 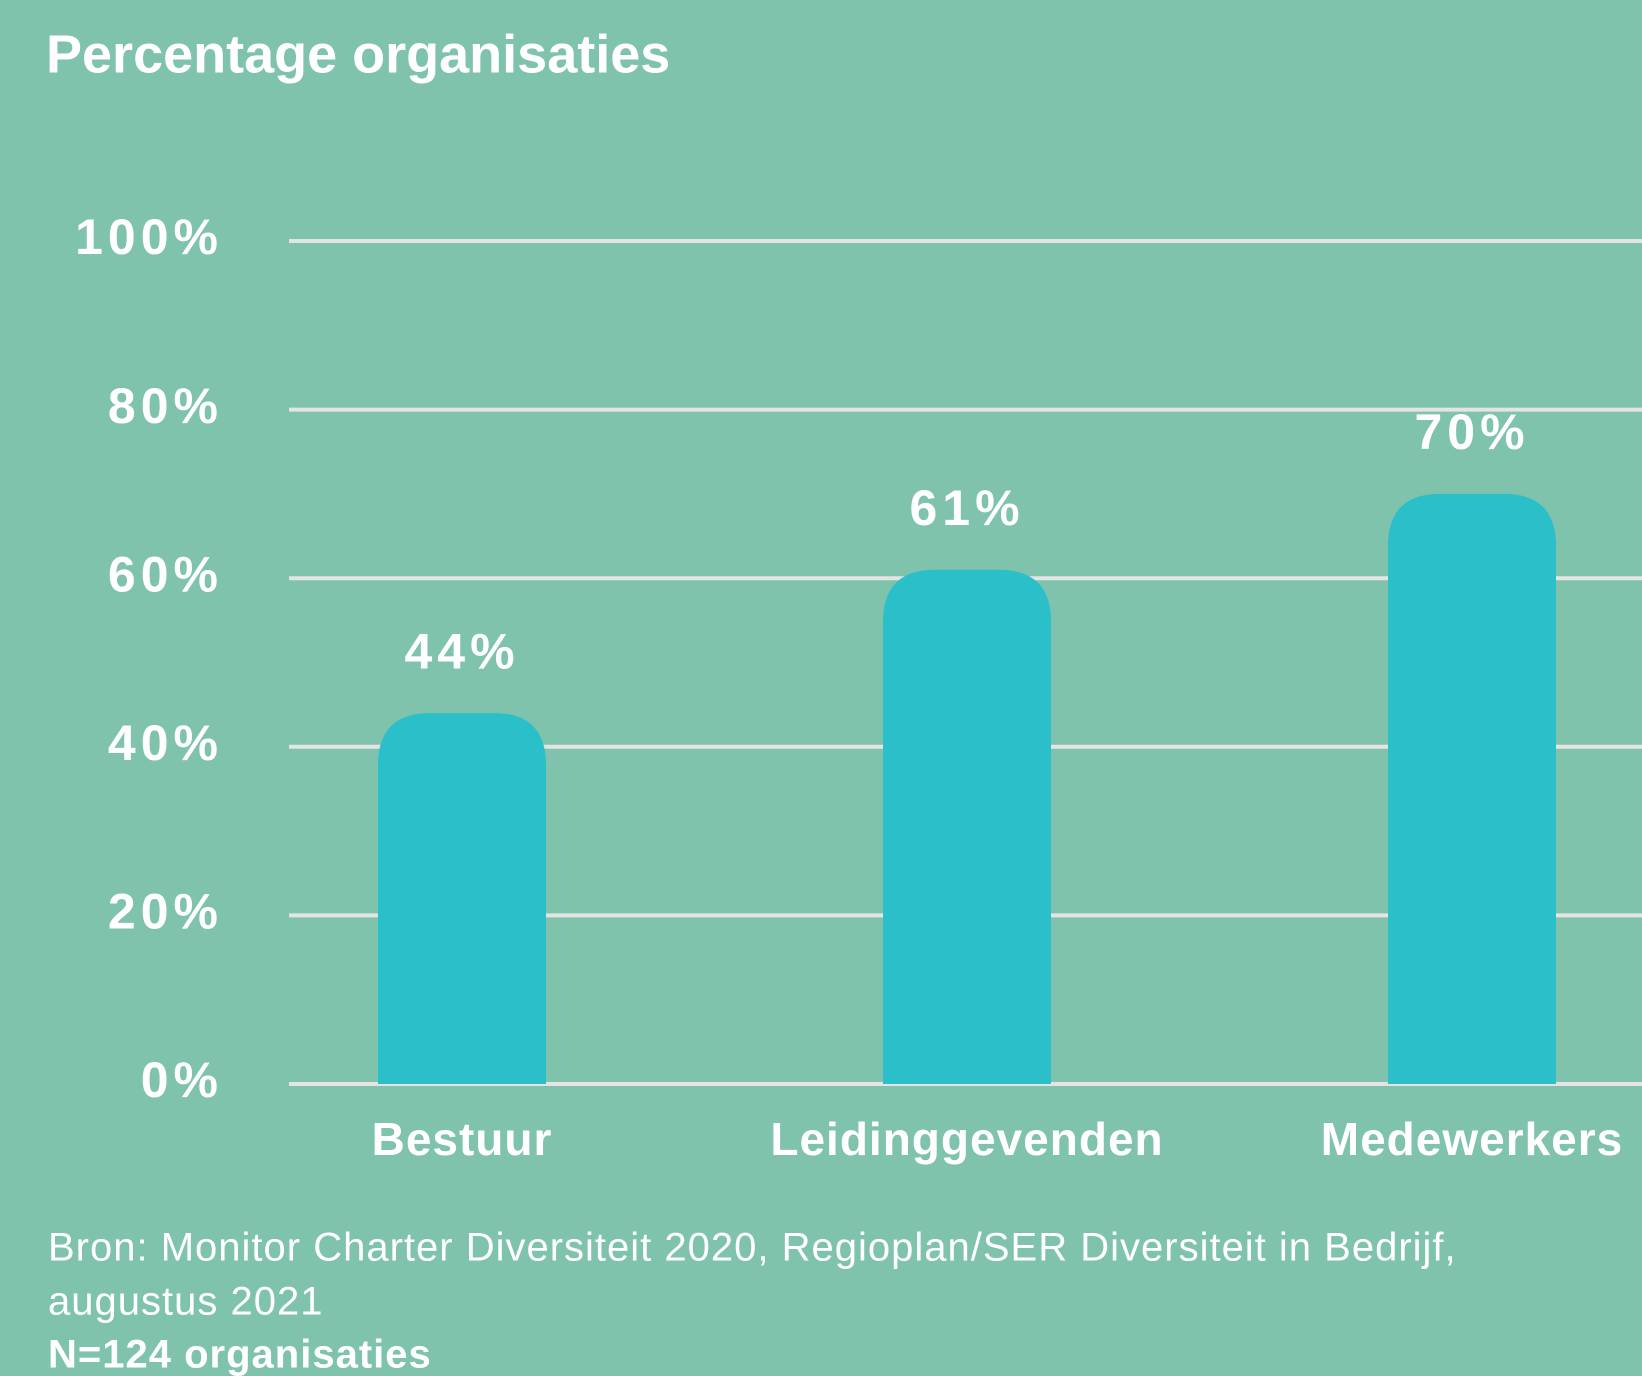 What do you see at coordinates (165, 743) in the screenshot?
I see `y-tick-label: 40%` at bounding box center [165, 743].